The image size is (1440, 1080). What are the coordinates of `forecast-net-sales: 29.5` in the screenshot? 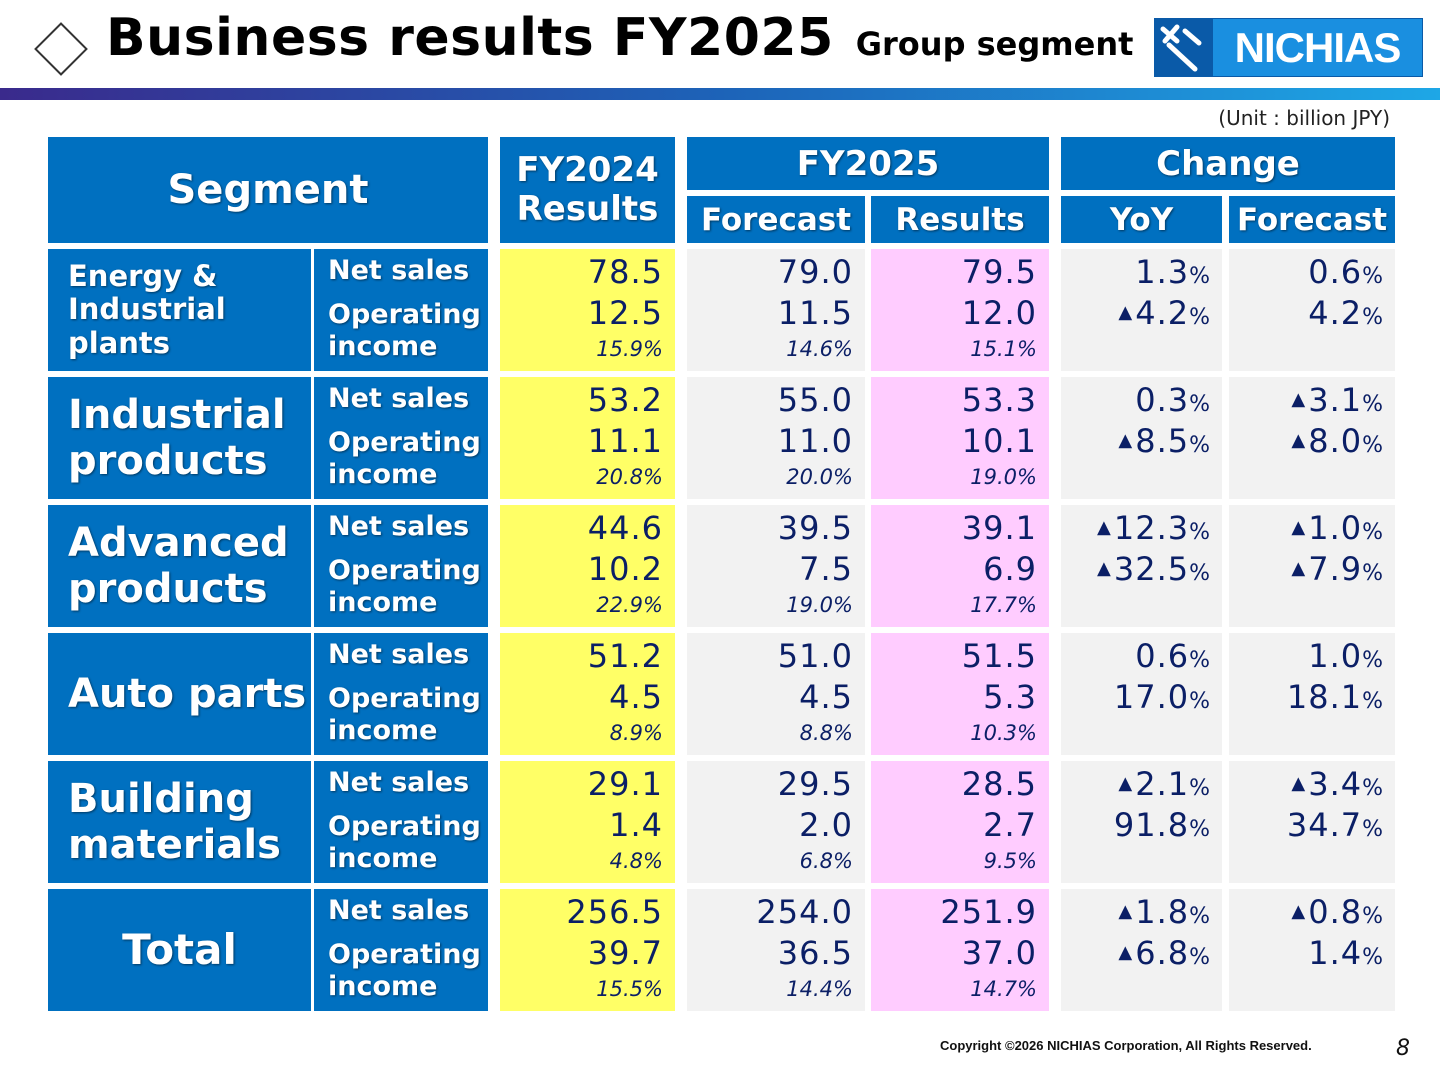 It's located at (815, 784).